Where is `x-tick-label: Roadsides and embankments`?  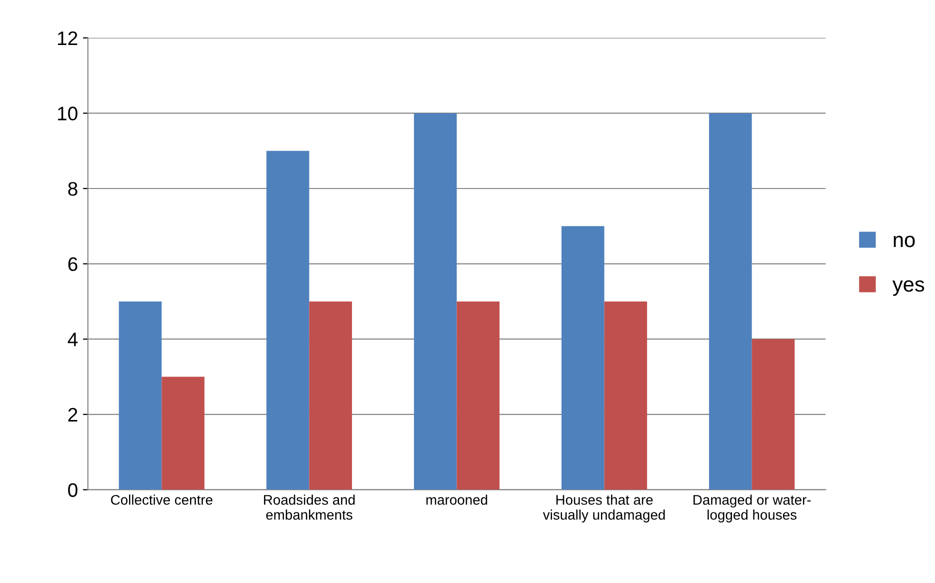
x-tick-label: Roadsides and embankments is located at coordinates (309, 507).